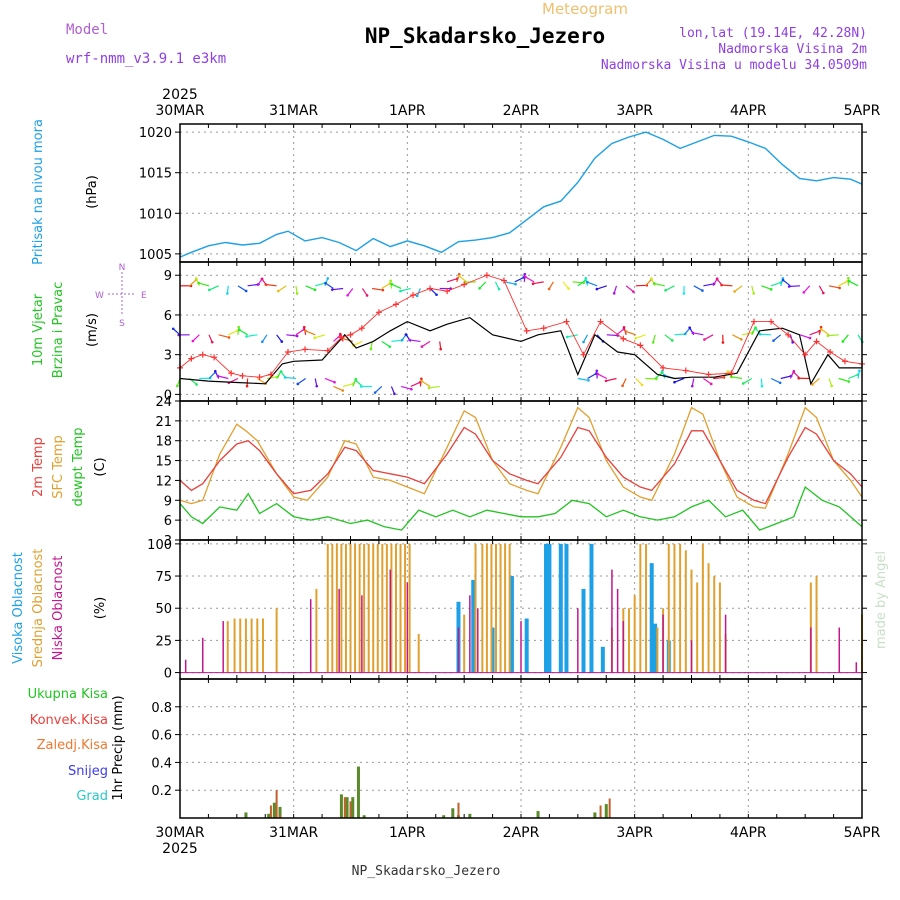 The image size is (900, 900). Describe the element at coordinates (163, 422) in the screenshot. I see `ytick-label: 21` at that location.